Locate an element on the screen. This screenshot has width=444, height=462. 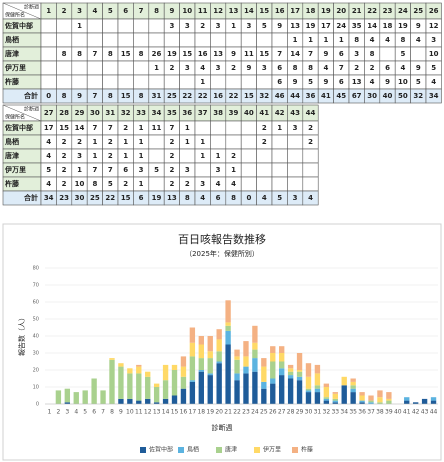
x-tick-label: 44 is located at coordinates (434, 412).